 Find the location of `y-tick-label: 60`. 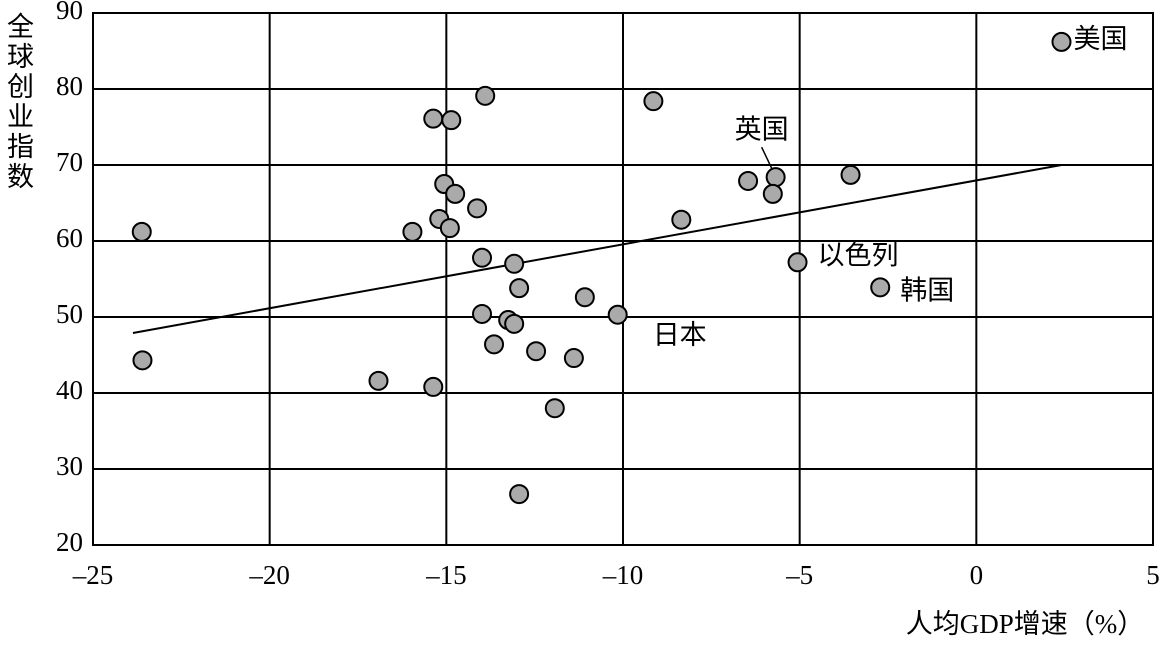

y-tick-label: 60 is located at coordinates (69, 238).